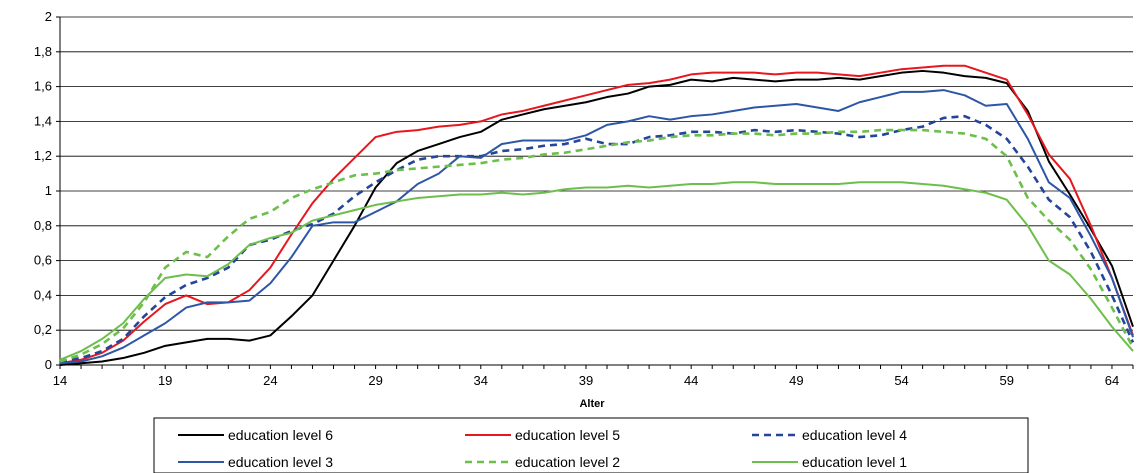 The height and width of the screenshot is (473, 1145). What do you see at coordinates (43, 190) in the screenshot?
I see `y-tick-labels: 0 0,2 0,4 0,6 0,8 1 1,2 1,4 1,6 1,8 2` at bounding box center [43, 190].